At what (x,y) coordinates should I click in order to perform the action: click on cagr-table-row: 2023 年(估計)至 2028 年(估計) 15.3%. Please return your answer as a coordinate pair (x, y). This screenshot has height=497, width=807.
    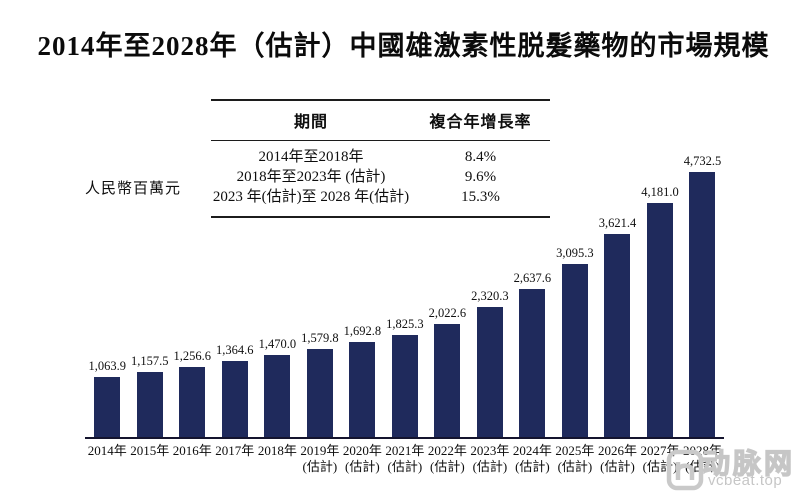
    Looking at the image, I should click on (380, 197).